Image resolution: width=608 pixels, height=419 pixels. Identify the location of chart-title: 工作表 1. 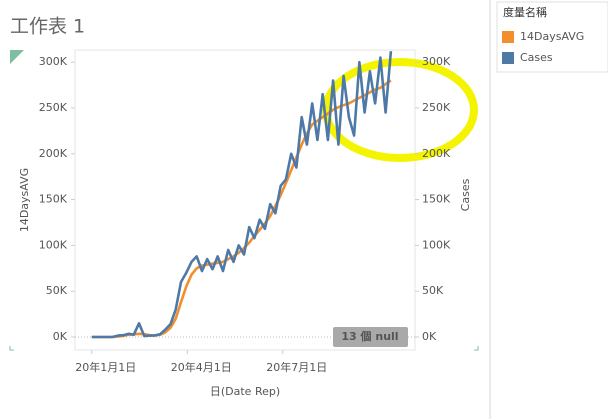
(47, 27).